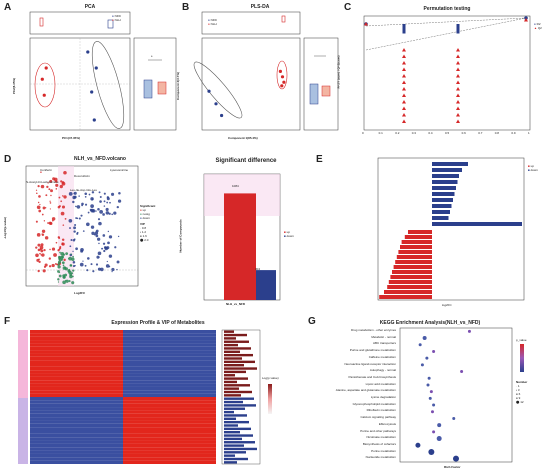 The image size is (550, 474). Describe the element at coordinates (518, 390) in the screenshot. I see `size-2: • 3` at that location.